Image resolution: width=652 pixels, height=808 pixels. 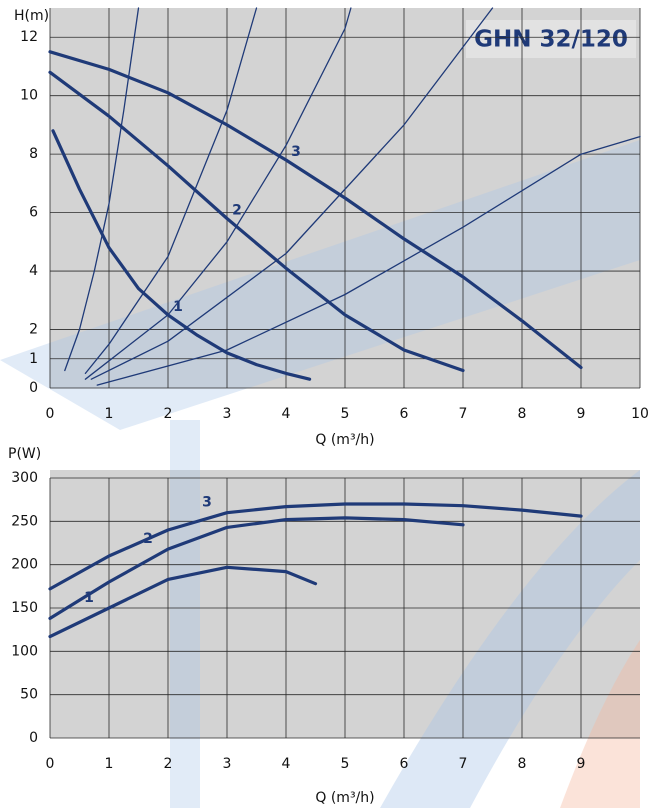 I want to click on y-tick-label: 300, so click(x=24, y=478).